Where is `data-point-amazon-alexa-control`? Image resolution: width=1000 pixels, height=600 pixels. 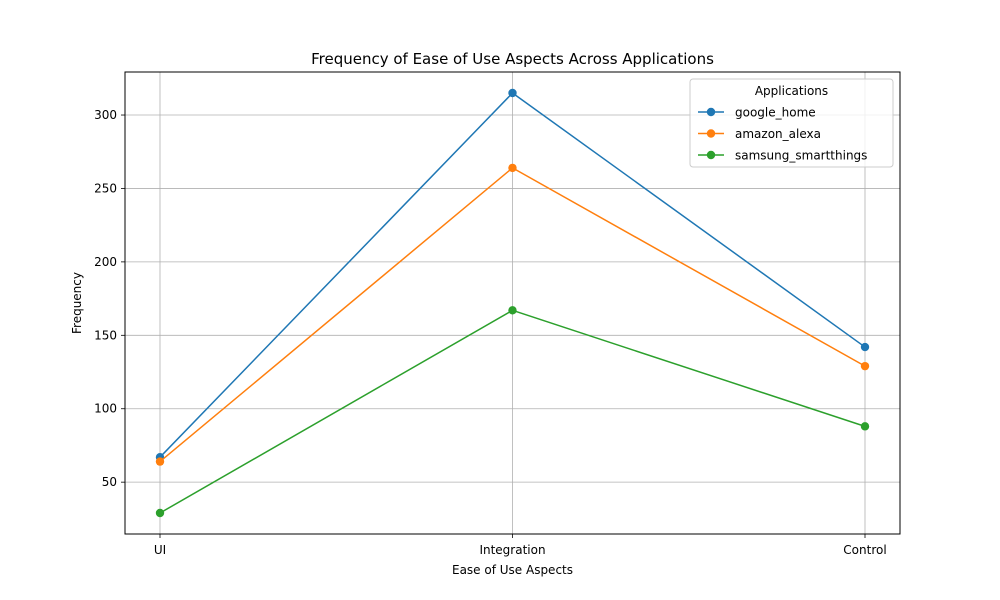 data-point-amazon-alexa-control is located at coordinates (865, 366).